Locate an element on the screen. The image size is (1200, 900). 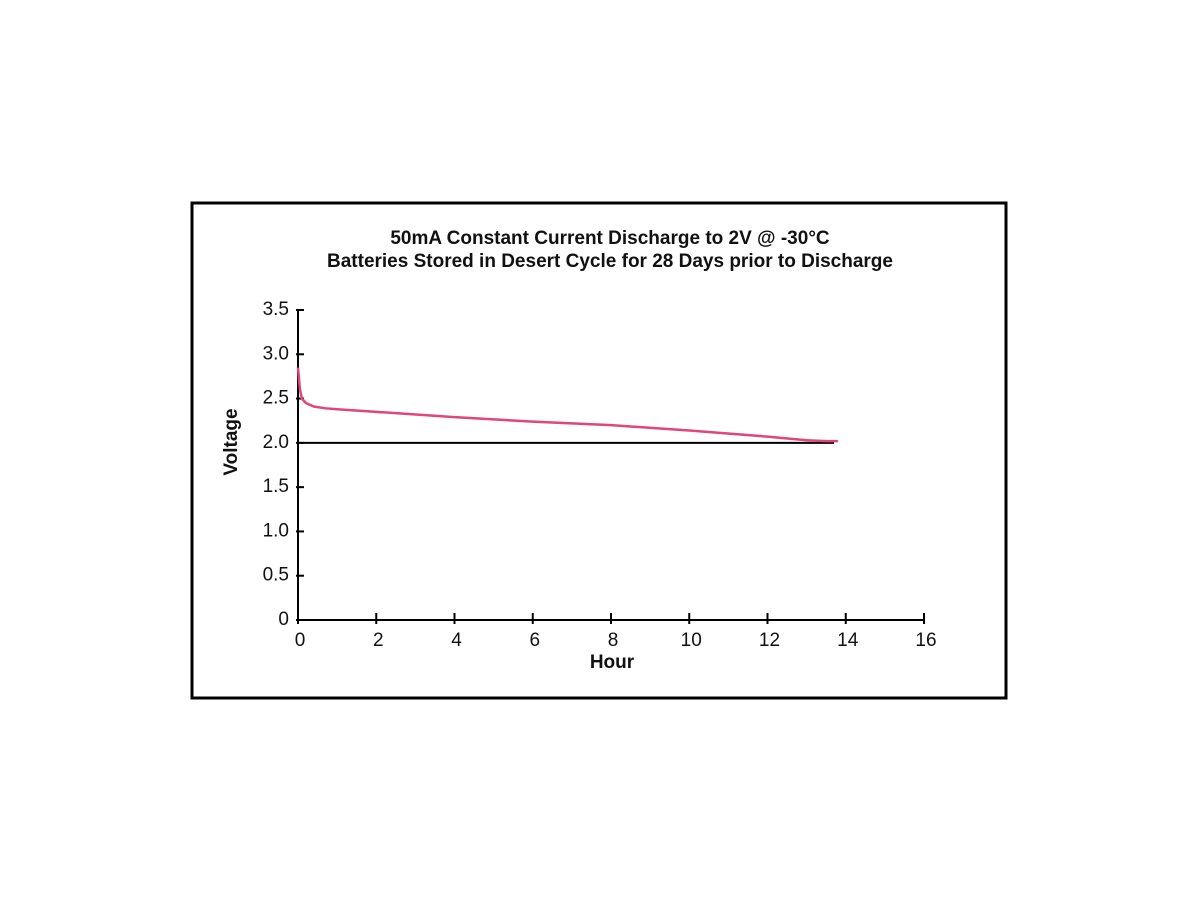
x-tick-label: 10 is located at coordinates (691, 640).